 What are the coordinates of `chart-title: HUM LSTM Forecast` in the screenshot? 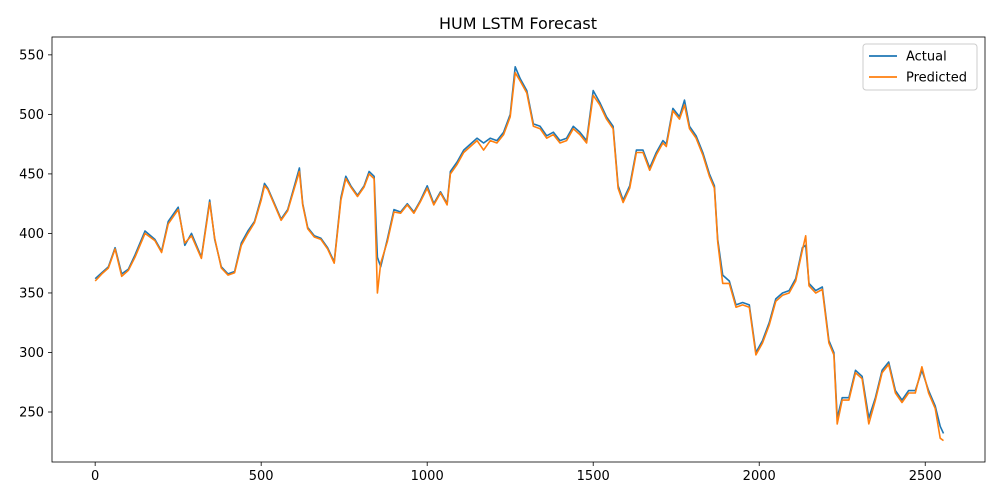 It's located at (518, 23).